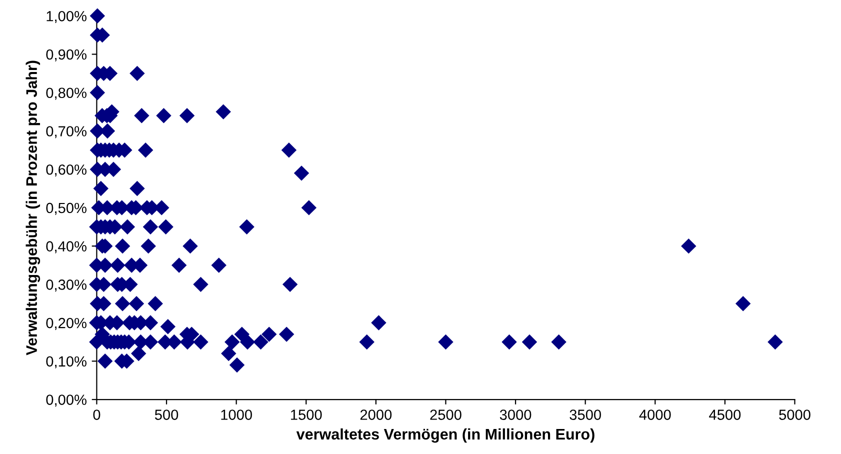 The image size is (841, 454). What do you see at coordinates (96, 415) in the screenshot?
I see `x-tick-label: 0` at bounding box center [96, 415].